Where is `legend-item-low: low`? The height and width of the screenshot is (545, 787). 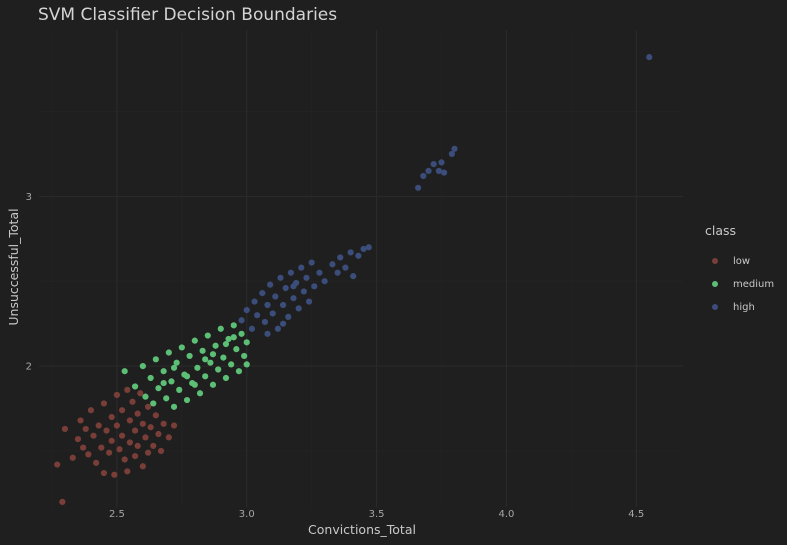 legend-item-low: low is located at coordinates (739, 261).